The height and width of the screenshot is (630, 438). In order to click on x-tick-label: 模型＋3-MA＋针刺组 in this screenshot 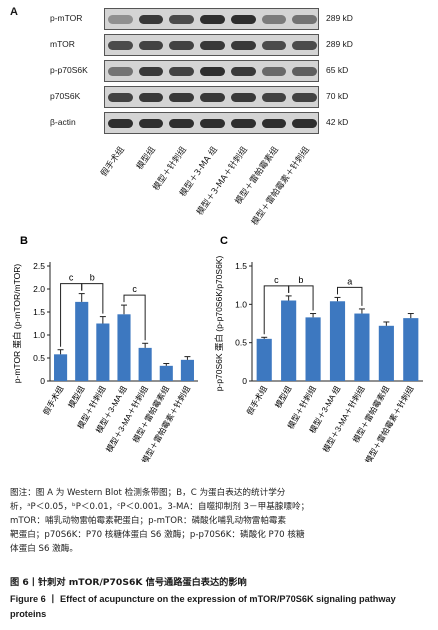, I will do `click(343, 419)`.